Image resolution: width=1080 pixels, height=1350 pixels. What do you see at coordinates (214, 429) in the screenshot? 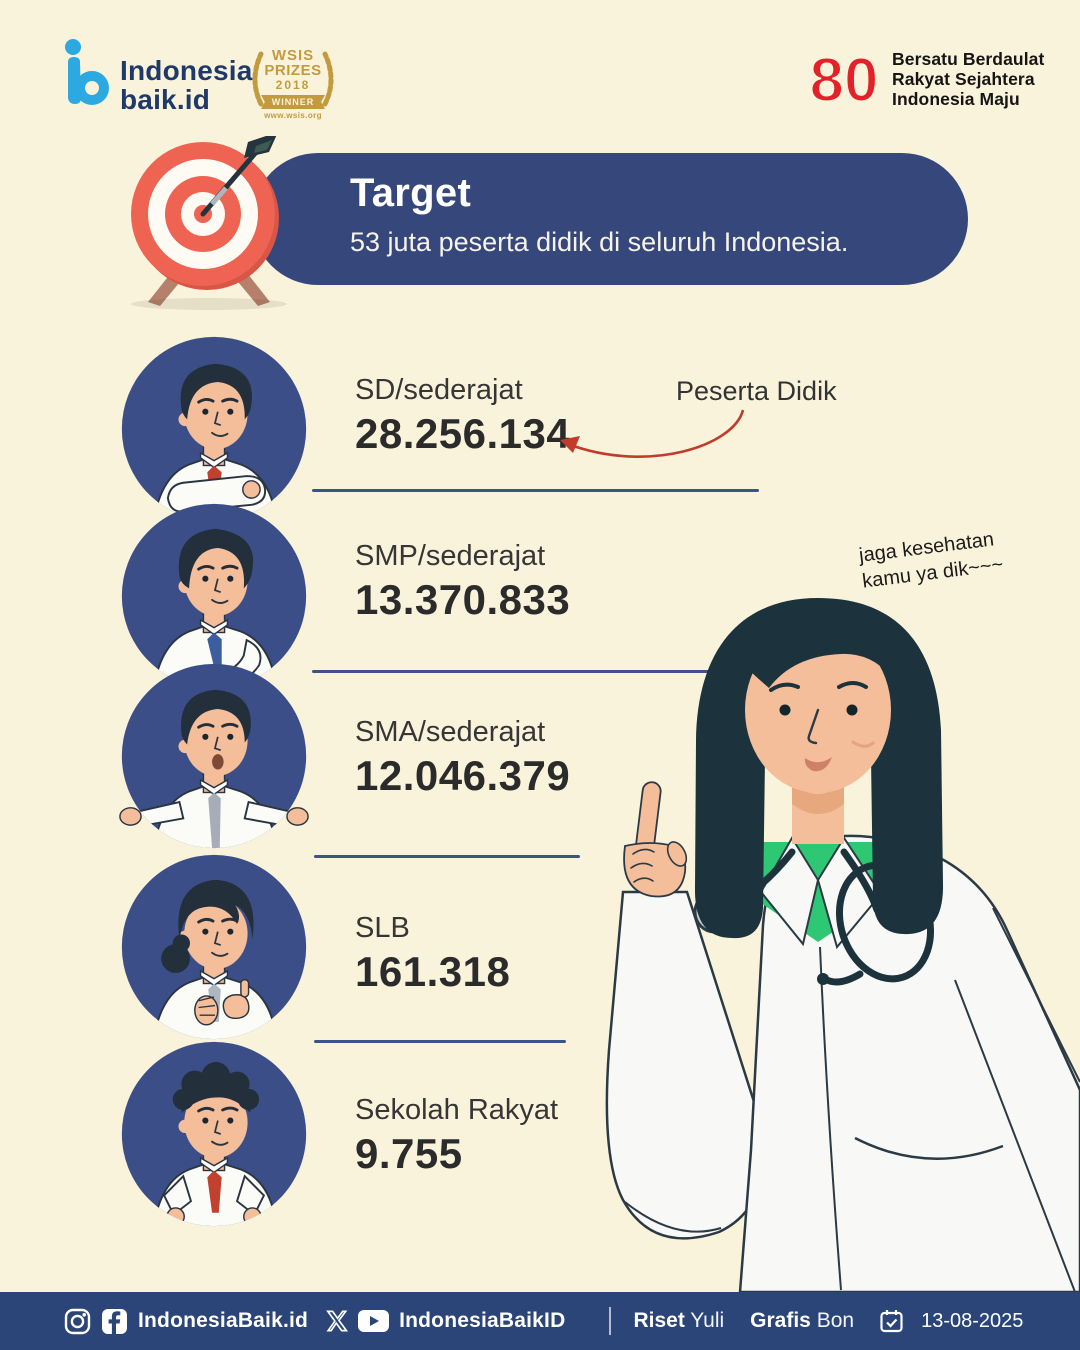
I see `avatar-sd-student` at bounding box center [214, 429].